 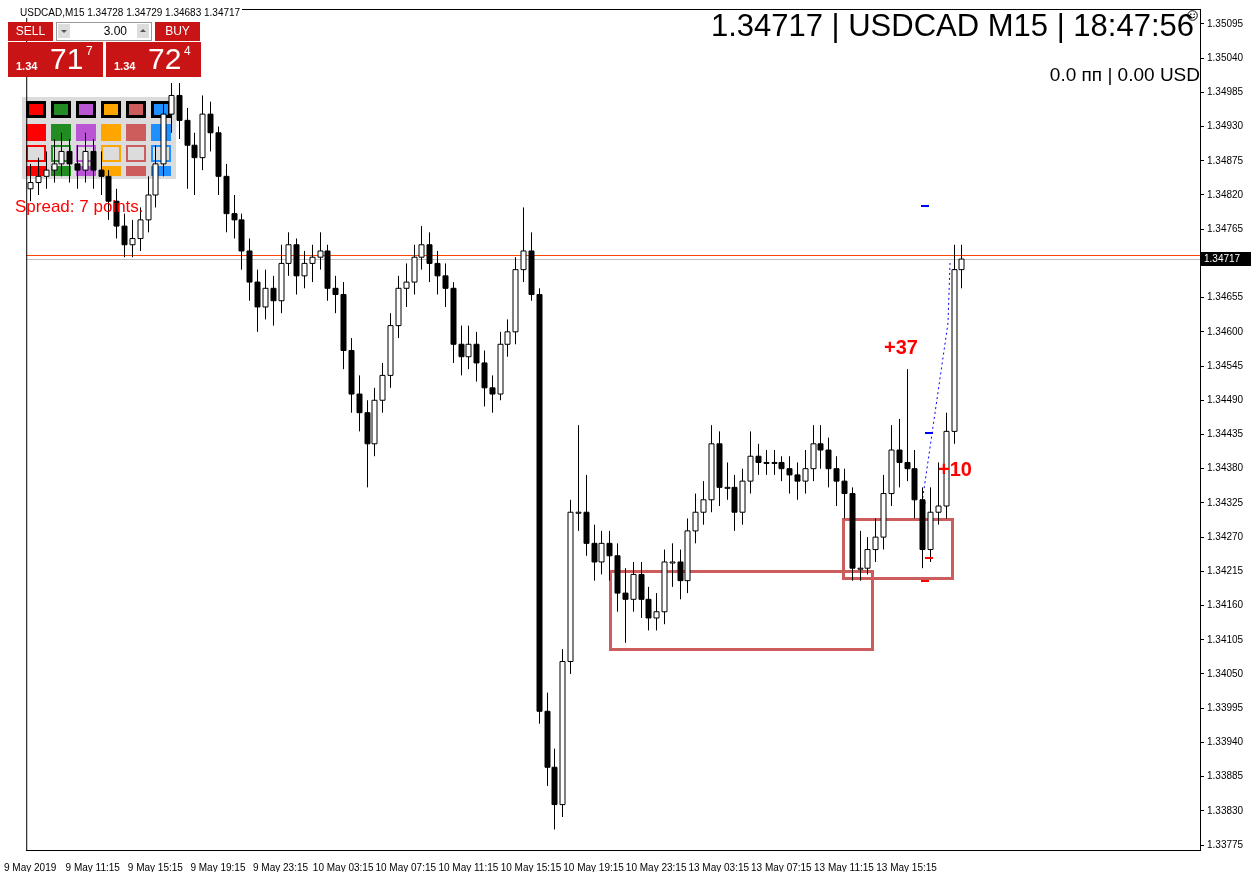 What do you see at coordinates (30, 31) in the screenshot?
I see `annotation: SELL` at bounding box center [30, 31].